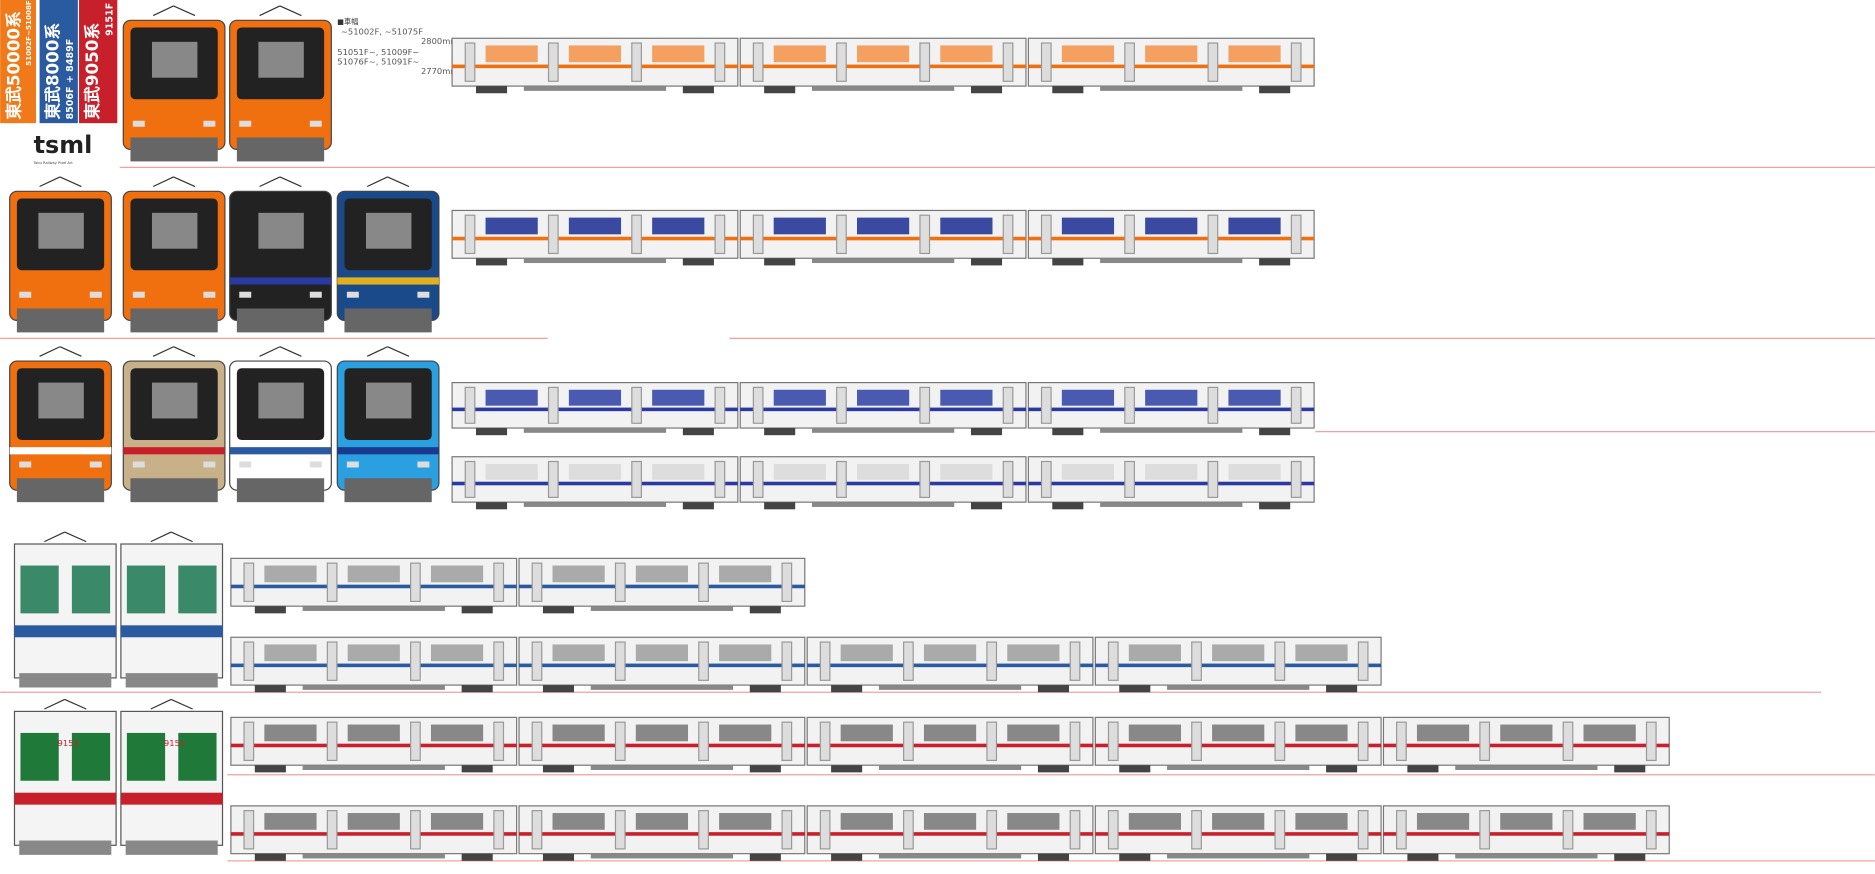  I want to click on front-number: 9151, so click(68, 743).